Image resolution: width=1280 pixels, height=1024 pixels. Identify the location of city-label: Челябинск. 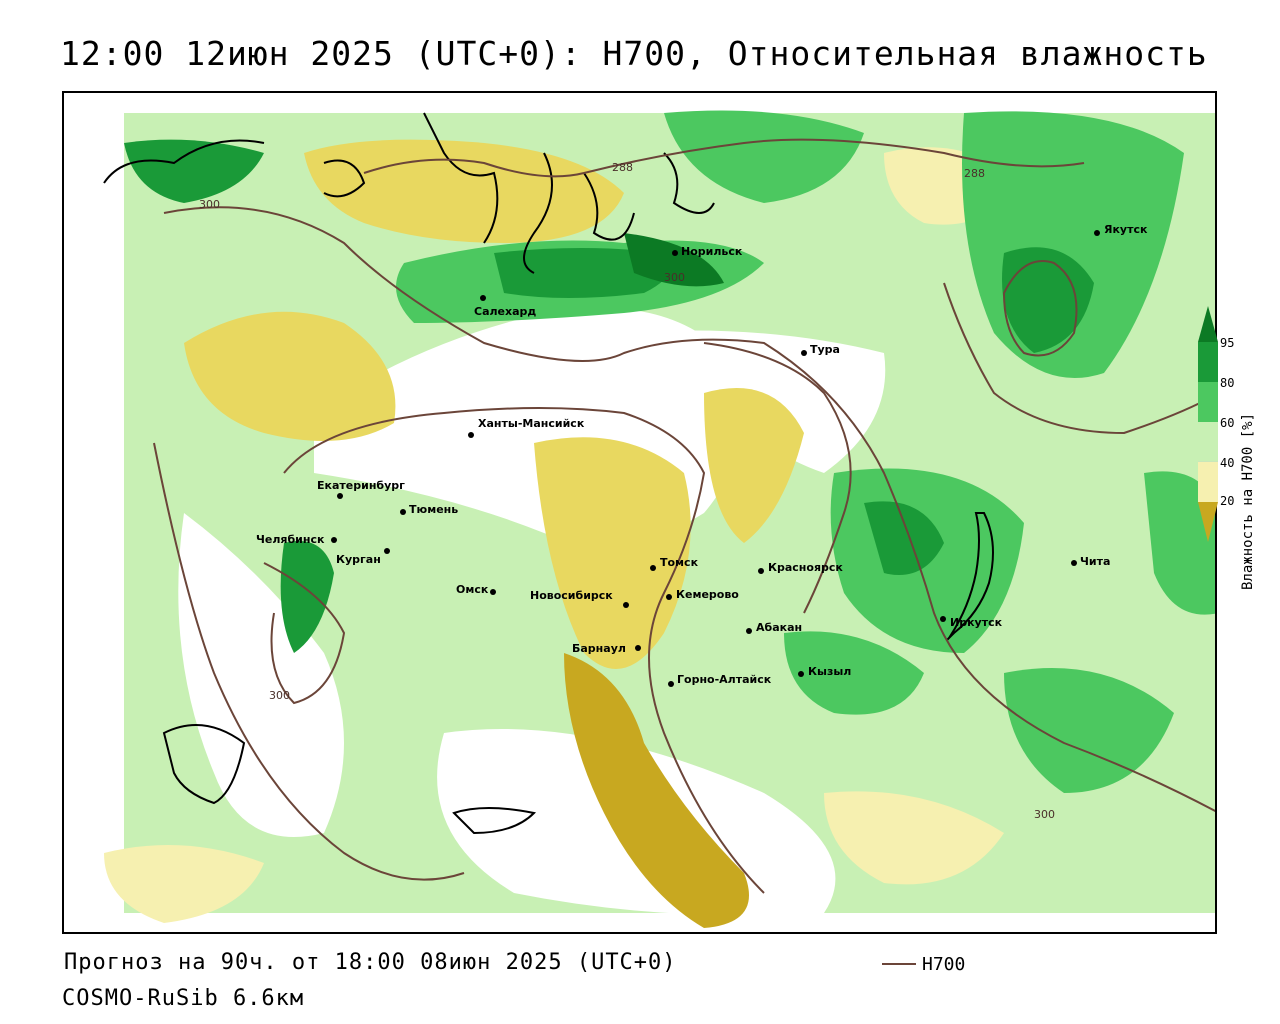
(290, 539).